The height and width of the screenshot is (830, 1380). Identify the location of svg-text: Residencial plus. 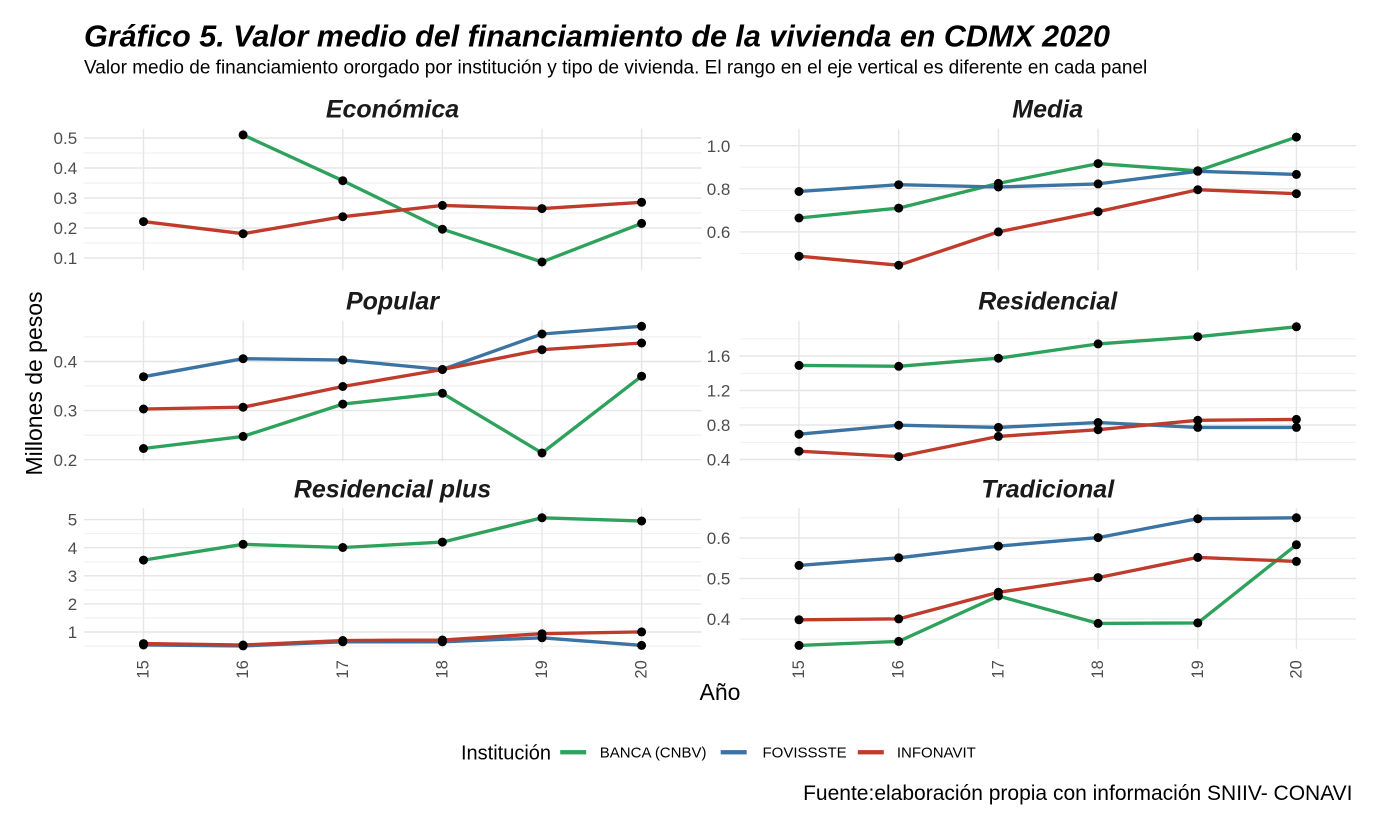
(392, 489).